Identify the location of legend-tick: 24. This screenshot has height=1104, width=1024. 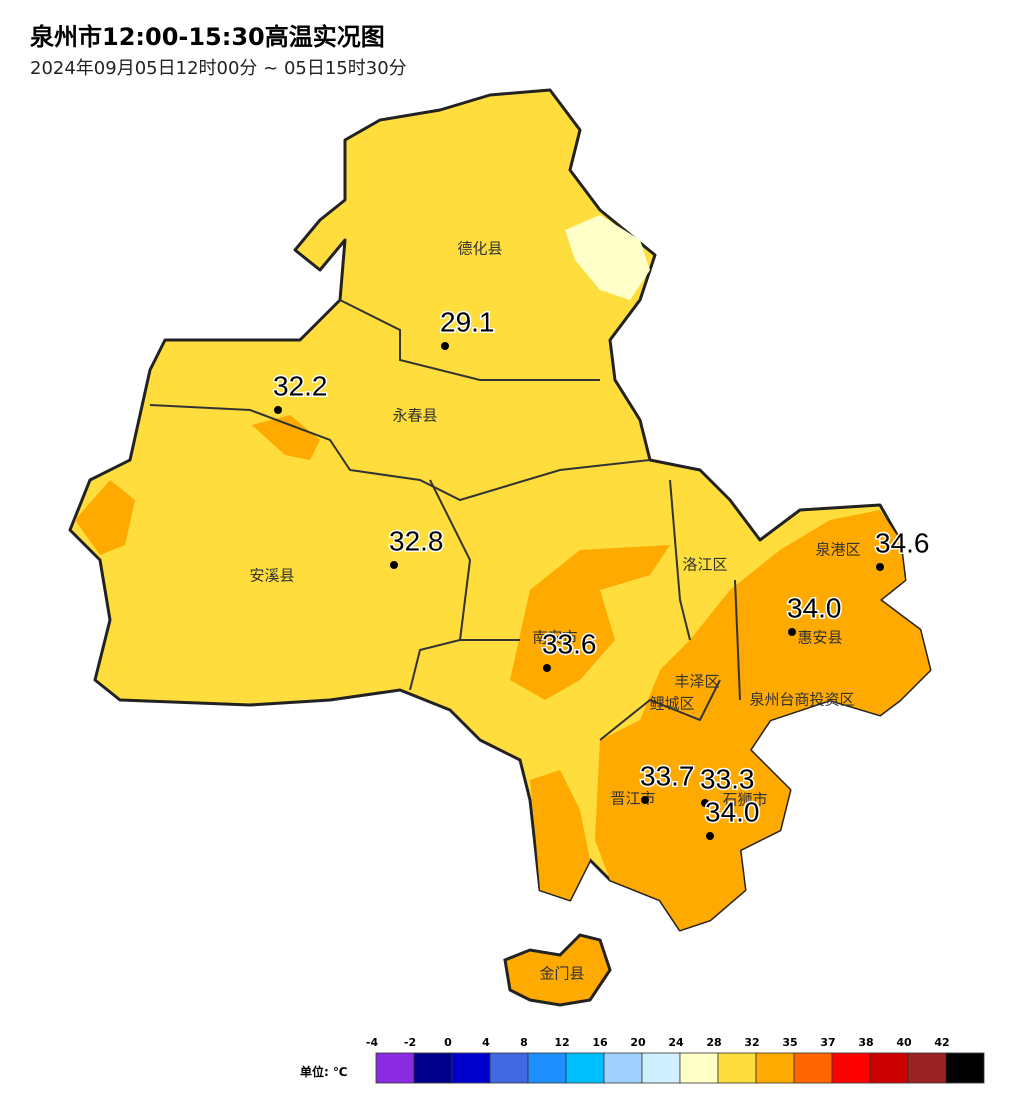
(676, 1042).